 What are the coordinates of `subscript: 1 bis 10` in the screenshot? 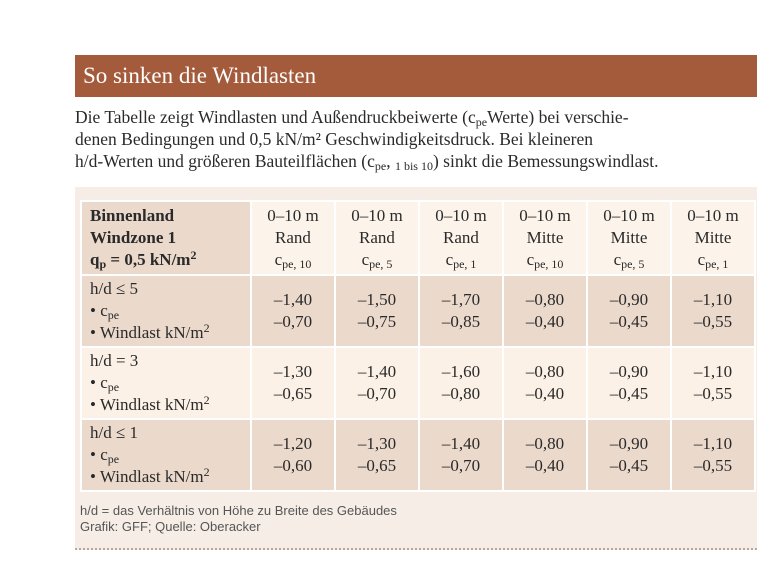 It's located at (413, 166).